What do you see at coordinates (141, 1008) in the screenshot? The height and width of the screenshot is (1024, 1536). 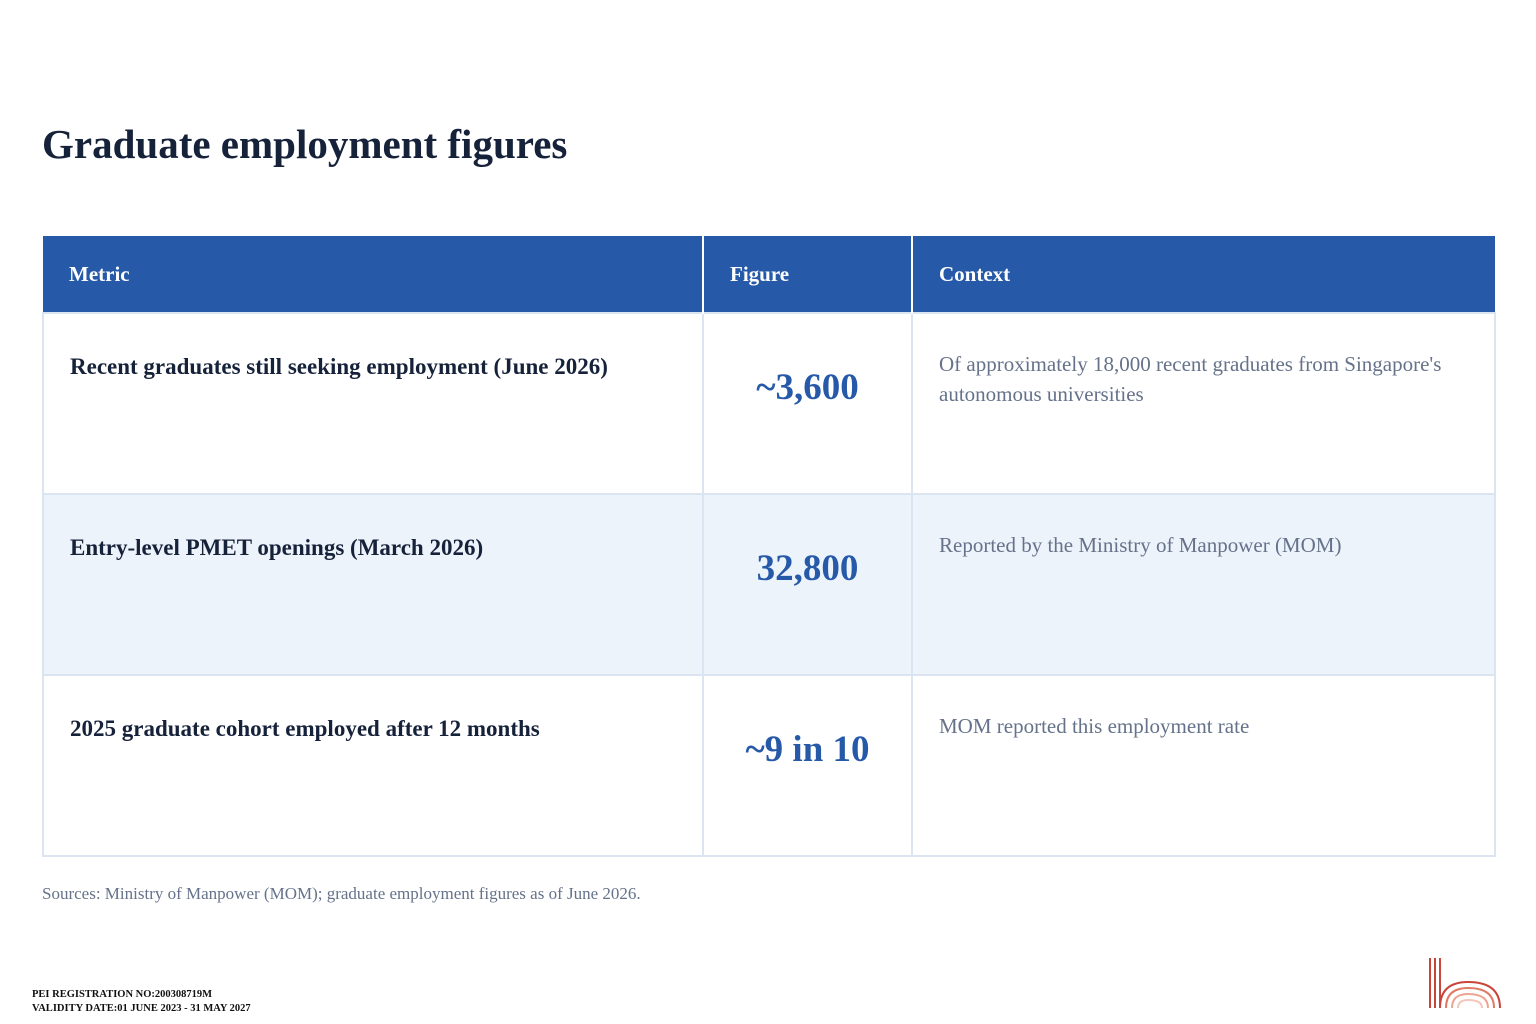 I see `validity-date: VALIDITY DATE:01 JUNE 2023 - 31 MAY 2027` at bounding box center [141, 1008].